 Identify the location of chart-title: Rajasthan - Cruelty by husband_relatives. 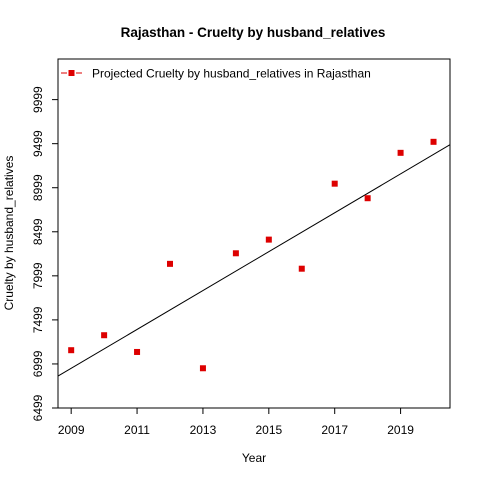
(253, 32).